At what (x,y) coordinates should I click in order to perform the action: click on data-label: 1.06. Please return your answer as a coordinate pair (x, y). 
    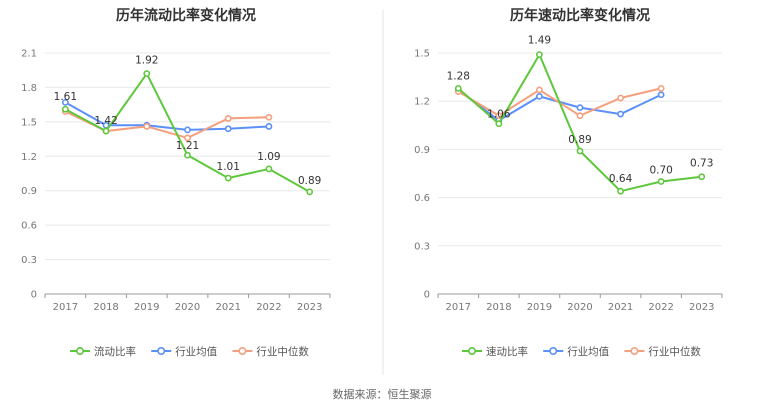
    Looking at the image, I should click on (499, 115).